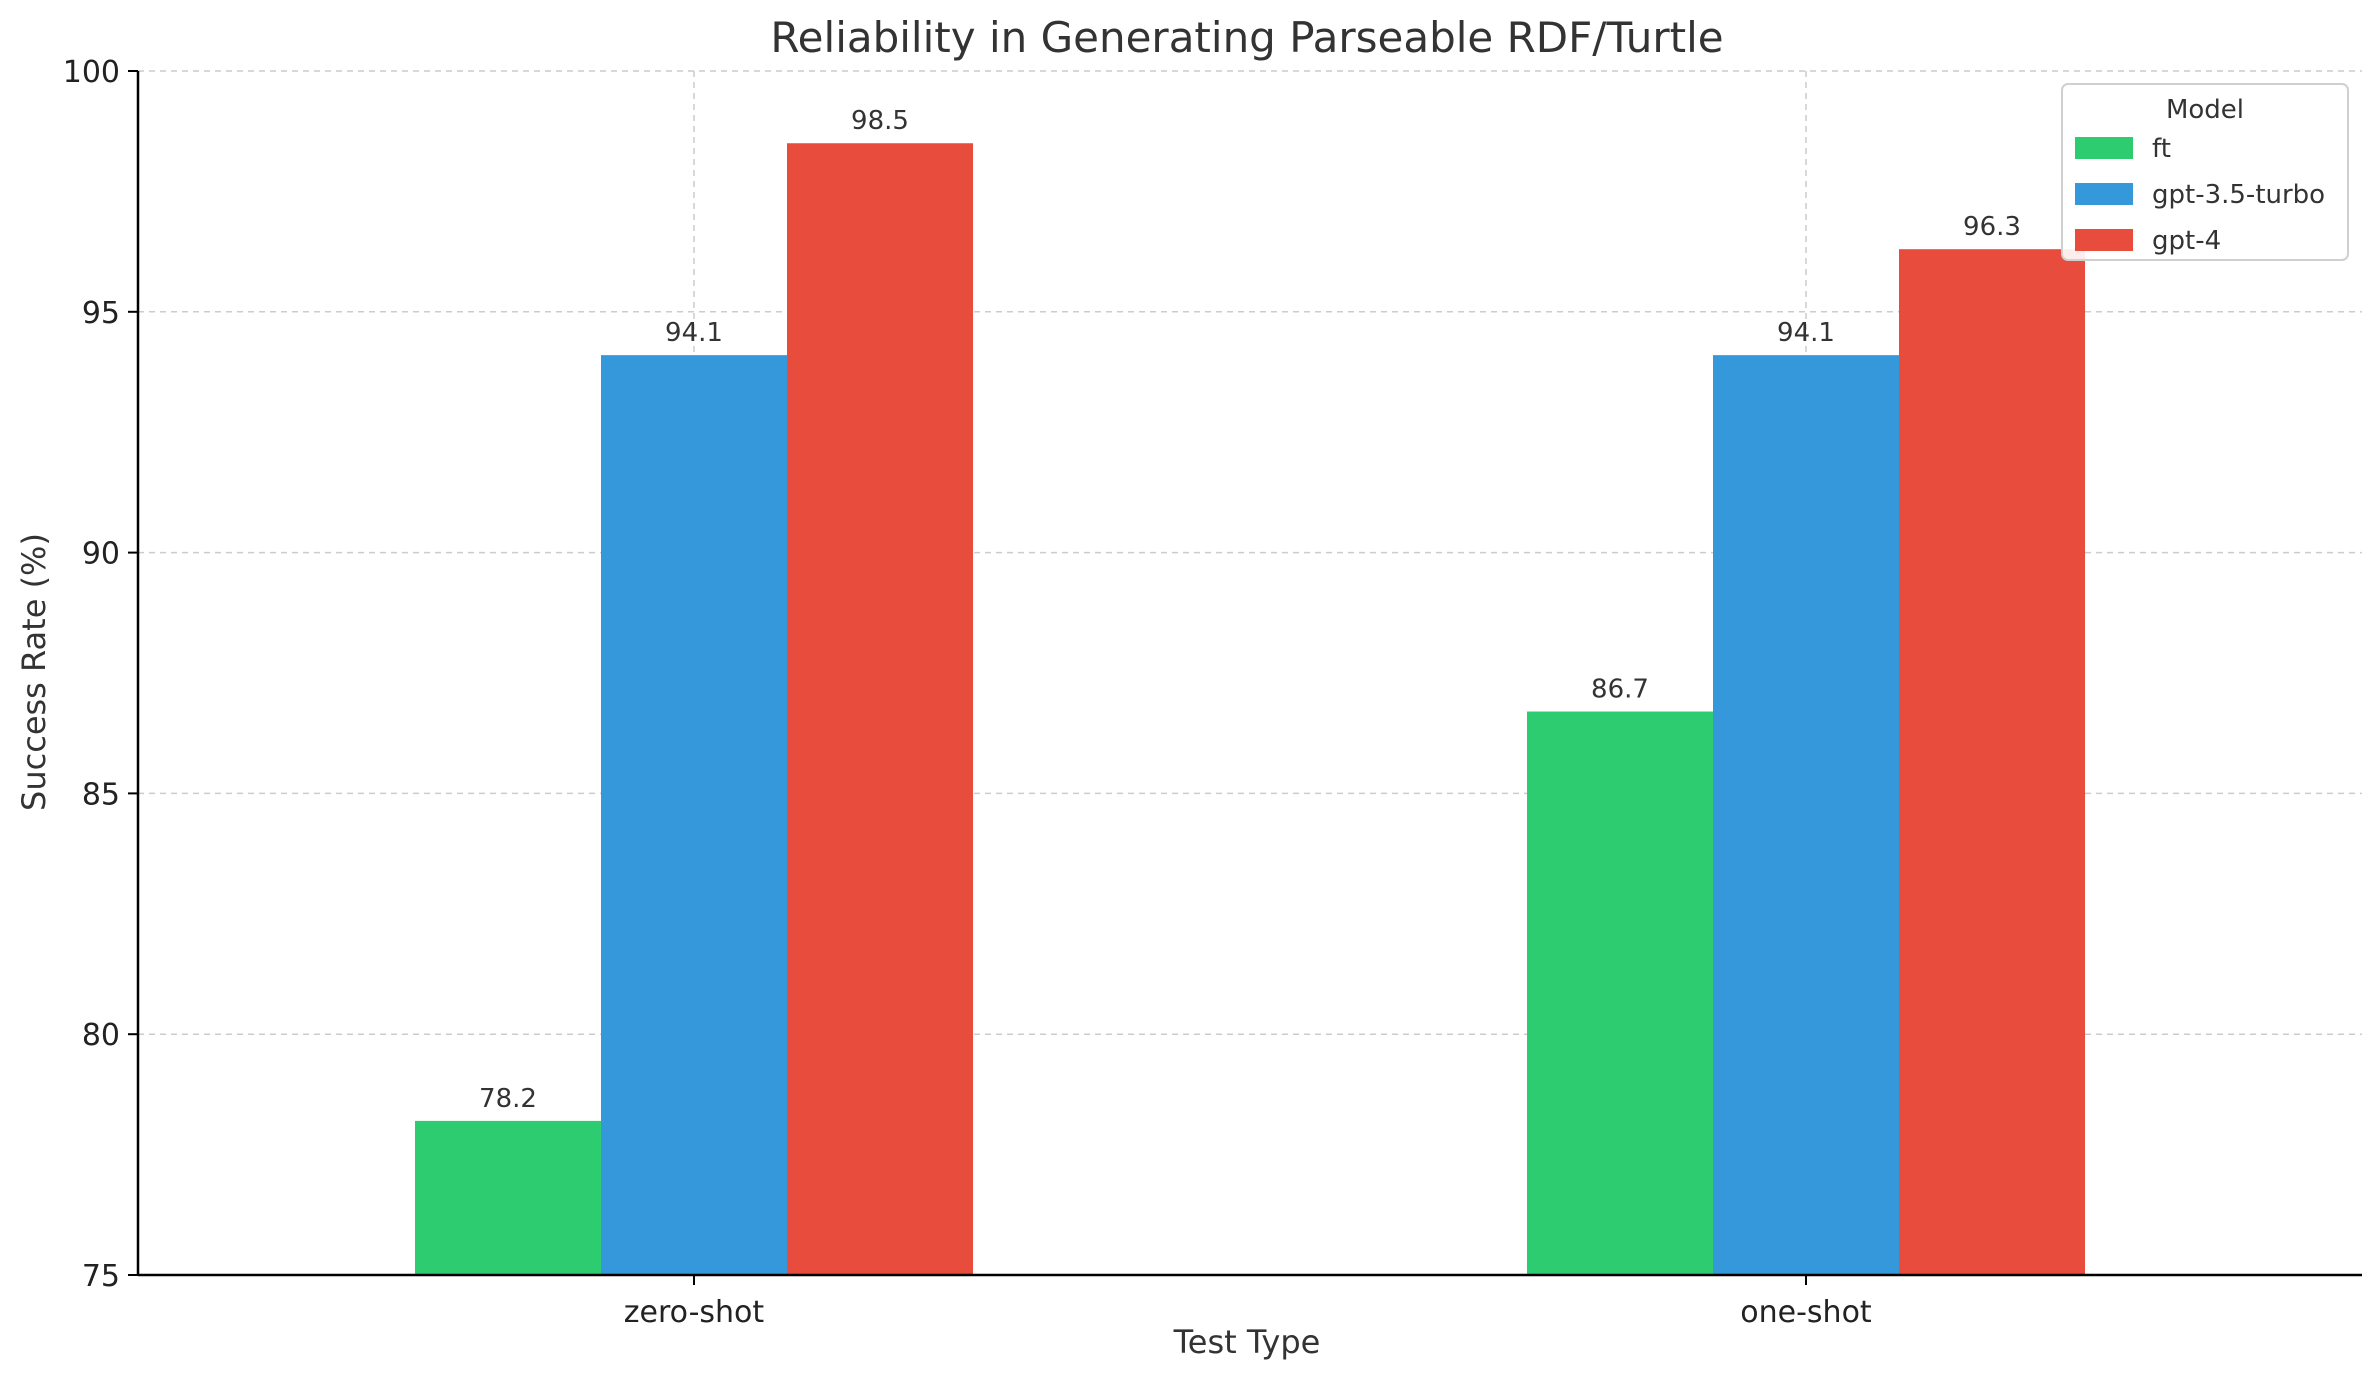 The height and width of the screenshot is (1384, 2379). Describe the element at coordinates (880, 121) in the screenshot. I see `data-label: 98.5` at that location.